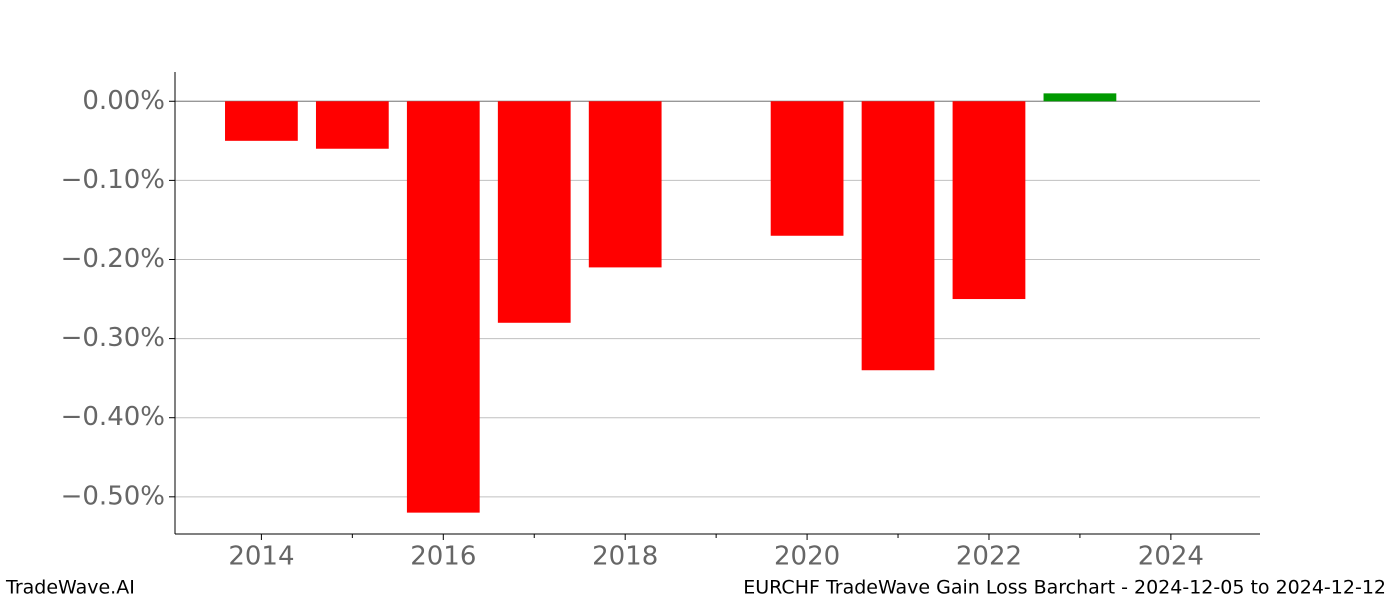 The height and width of the screenshot is (600, 1400). I want to click on x-tick-label: 2024, so click(1171, 557).